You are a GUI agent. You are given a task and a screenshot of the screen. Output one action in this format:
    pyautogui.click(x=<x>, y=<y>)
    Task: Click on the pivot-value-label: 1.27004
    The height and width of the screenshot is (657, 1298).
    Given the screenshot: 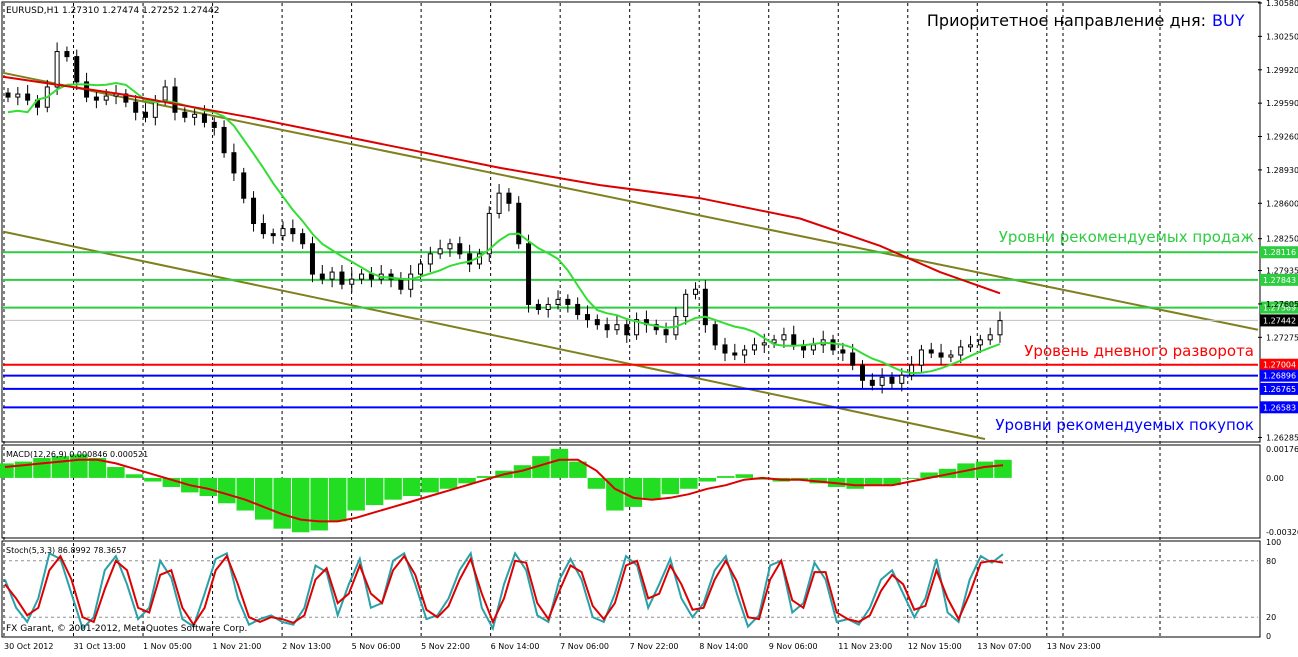 What is the action you would take?
    pyautogui.click(x=1279, y=365)
    